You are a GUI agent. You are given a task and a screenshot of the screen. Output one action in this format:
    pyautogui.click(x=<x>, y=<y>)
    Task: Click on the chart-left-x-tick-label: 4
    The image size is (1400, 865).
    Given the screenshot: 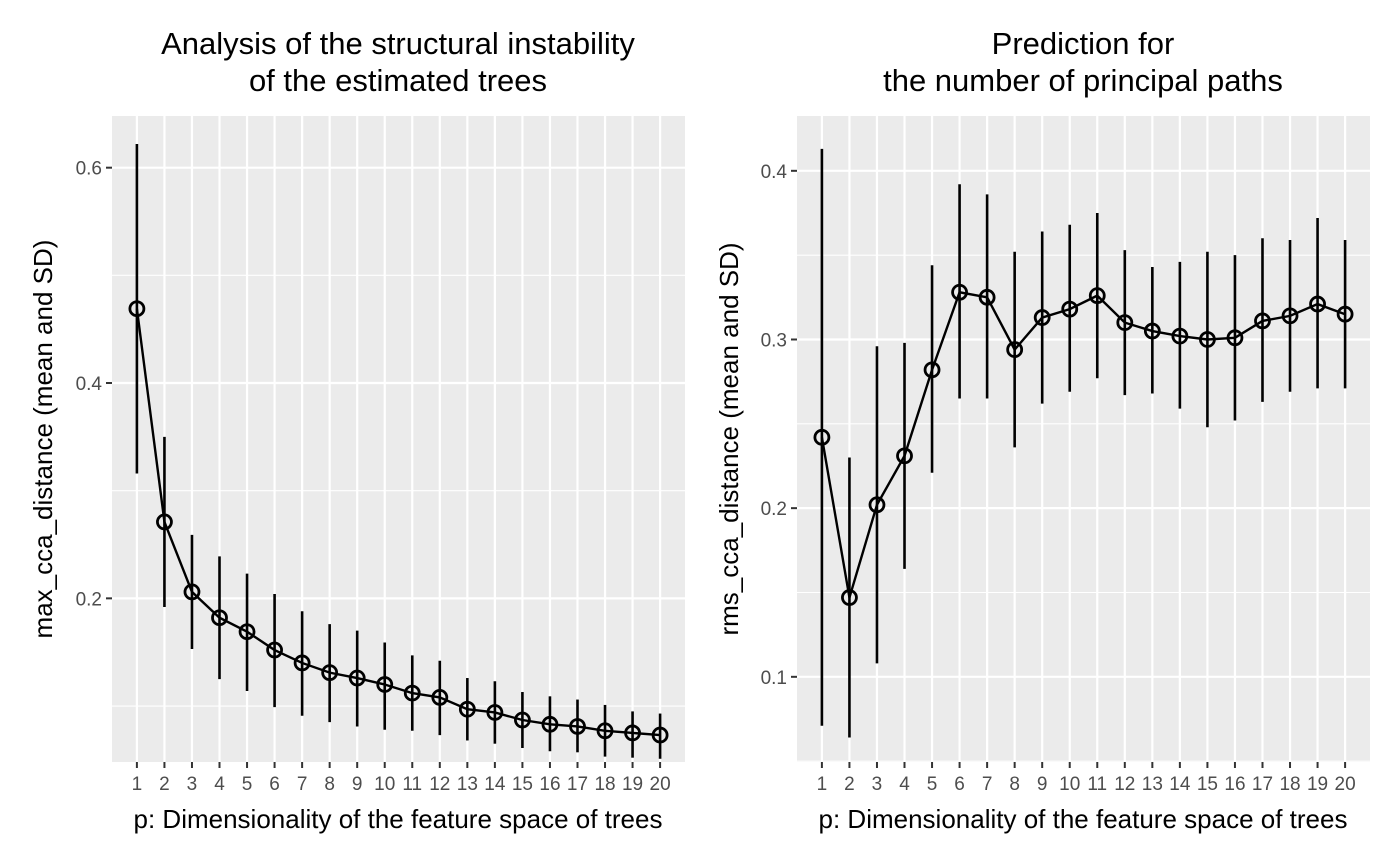 What is the action you would take?
    pyautogui.click(x=219, y=784)
    